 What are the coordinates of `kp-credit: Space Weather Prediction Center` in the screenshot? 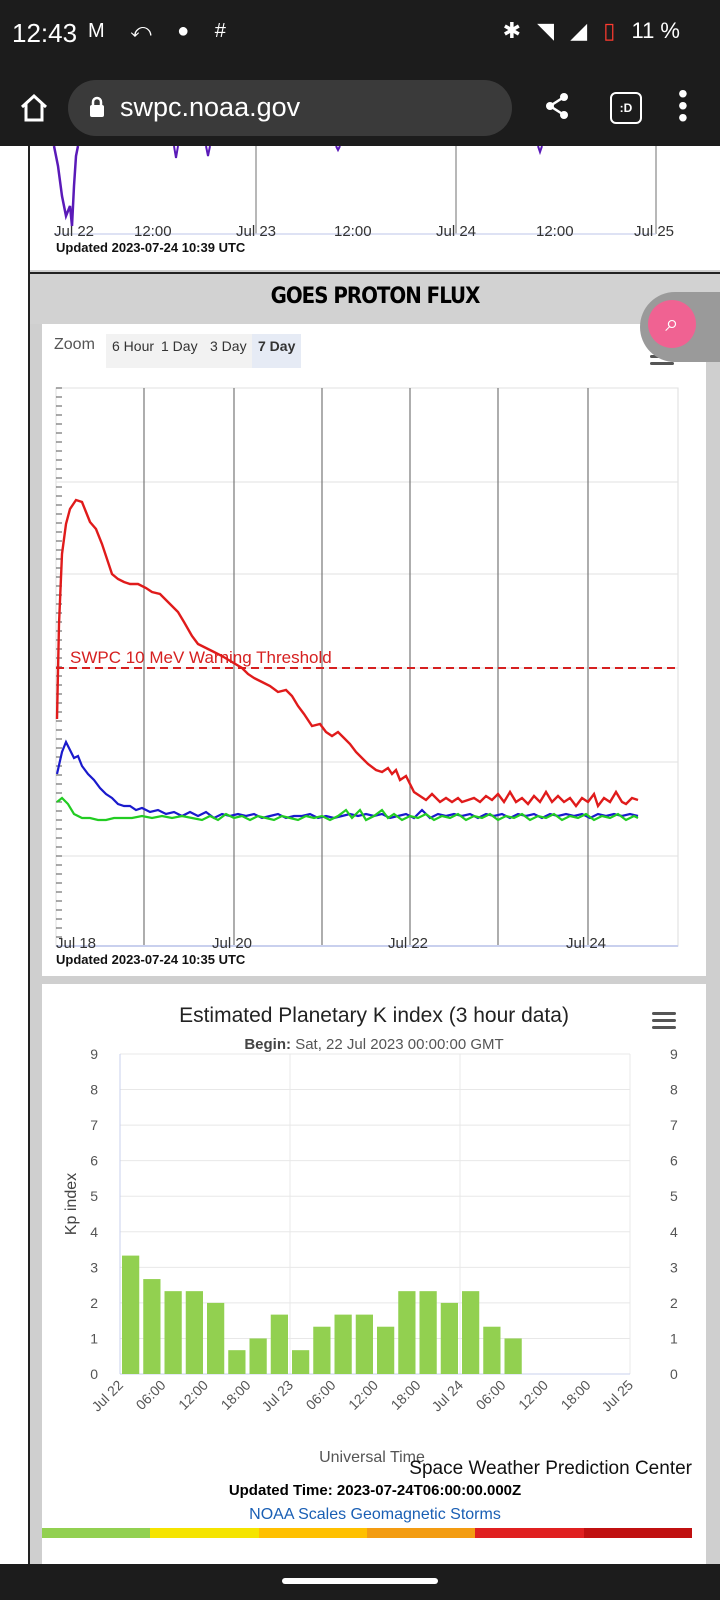 It's located at (550, 1468).